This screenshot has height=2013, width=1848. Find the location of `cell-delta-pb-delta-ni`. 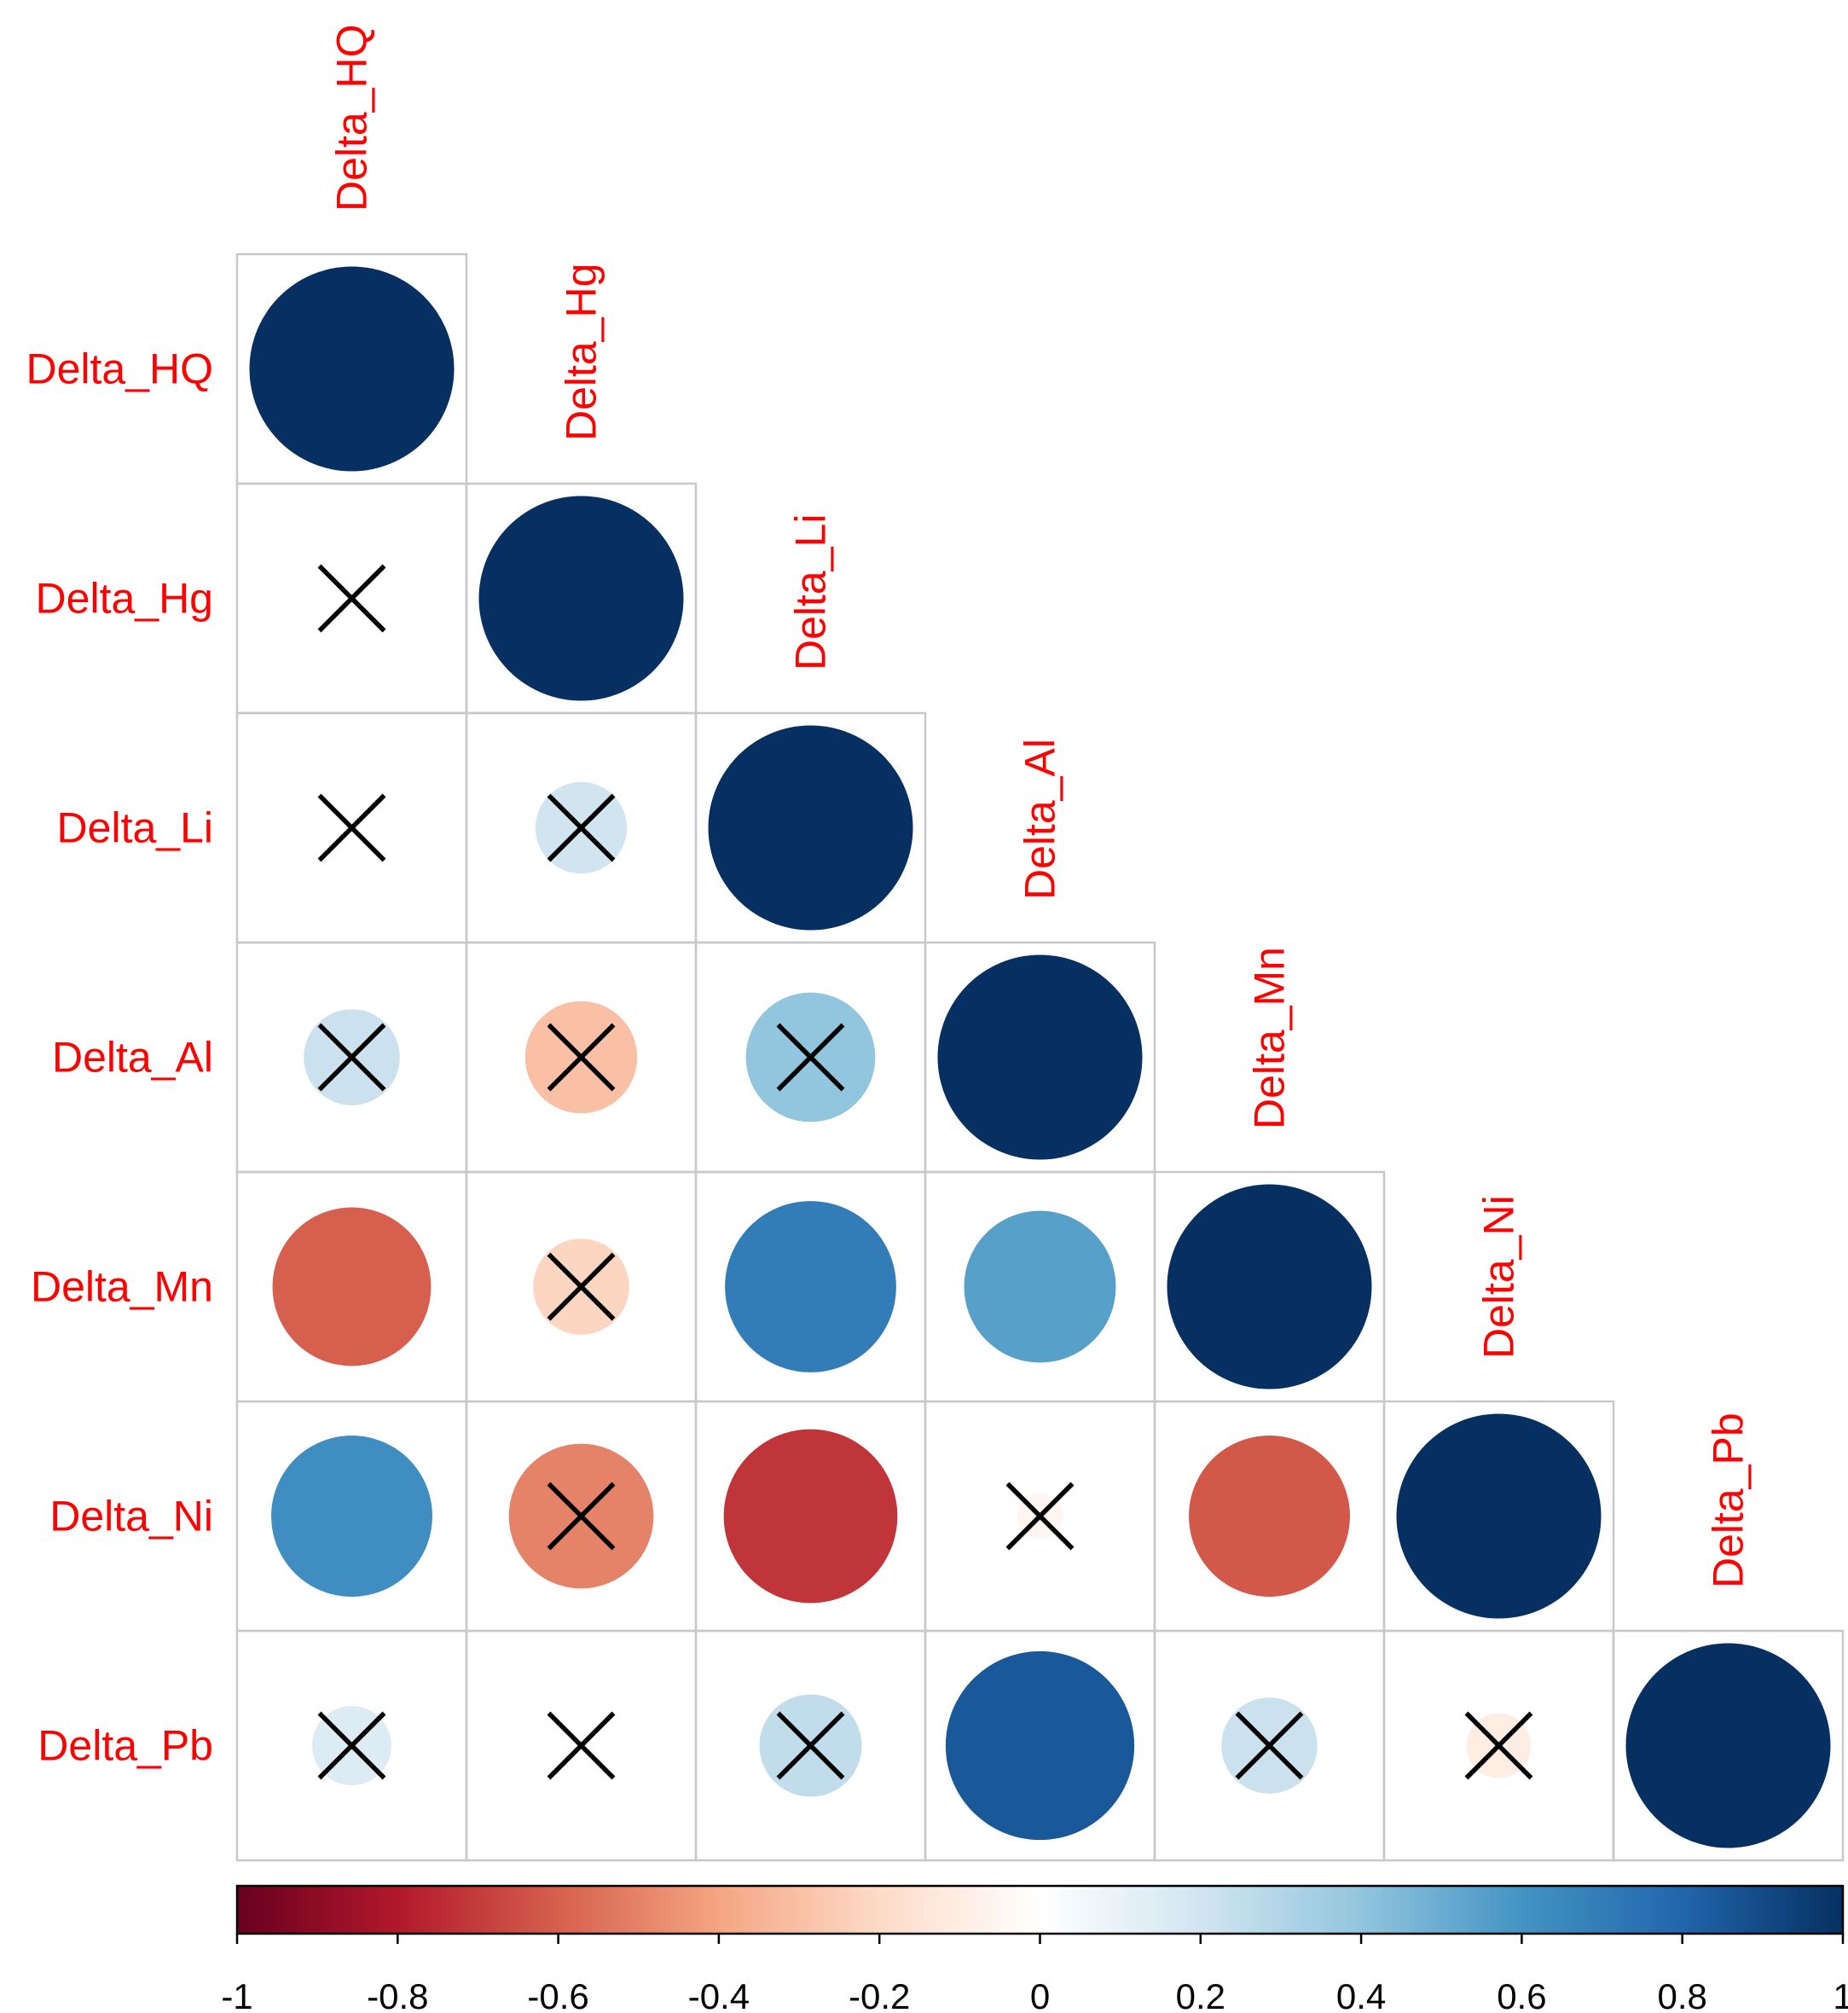

cell-delta-pb-delta-ni is located at coordinates (1498, 1745).